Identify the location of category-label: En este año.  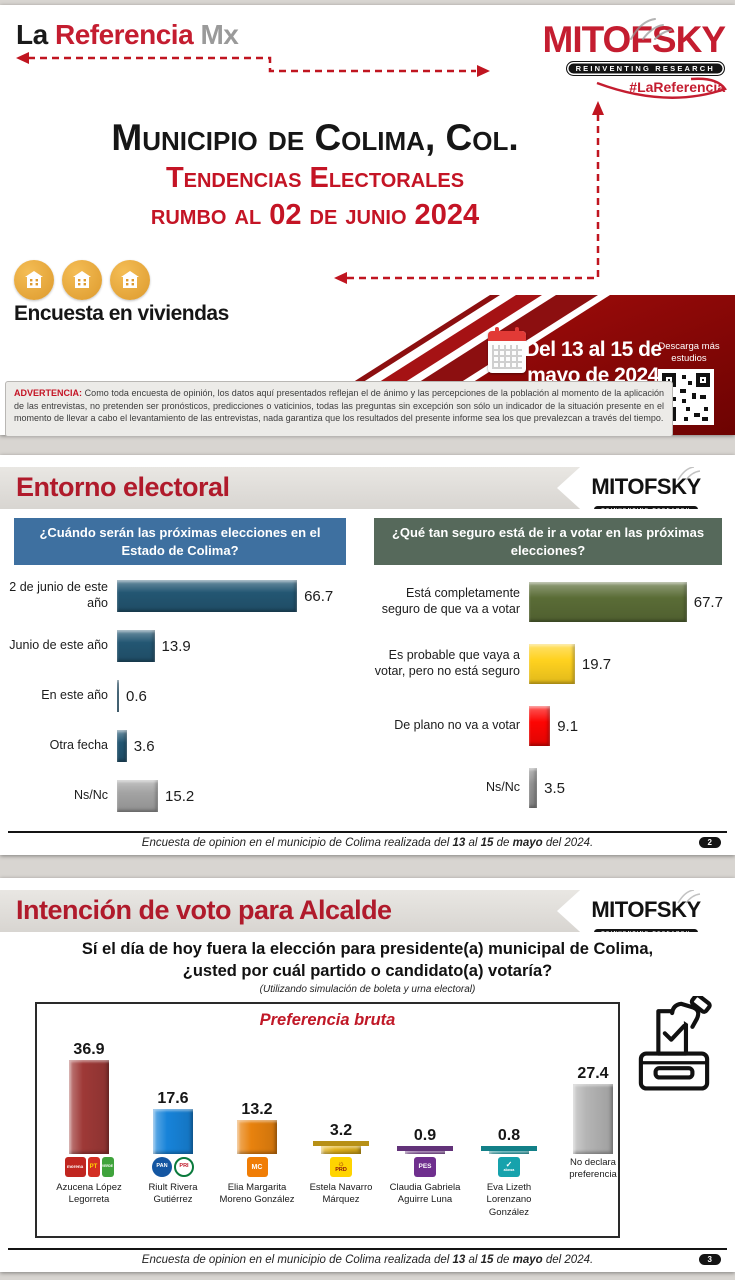
(74, 695).